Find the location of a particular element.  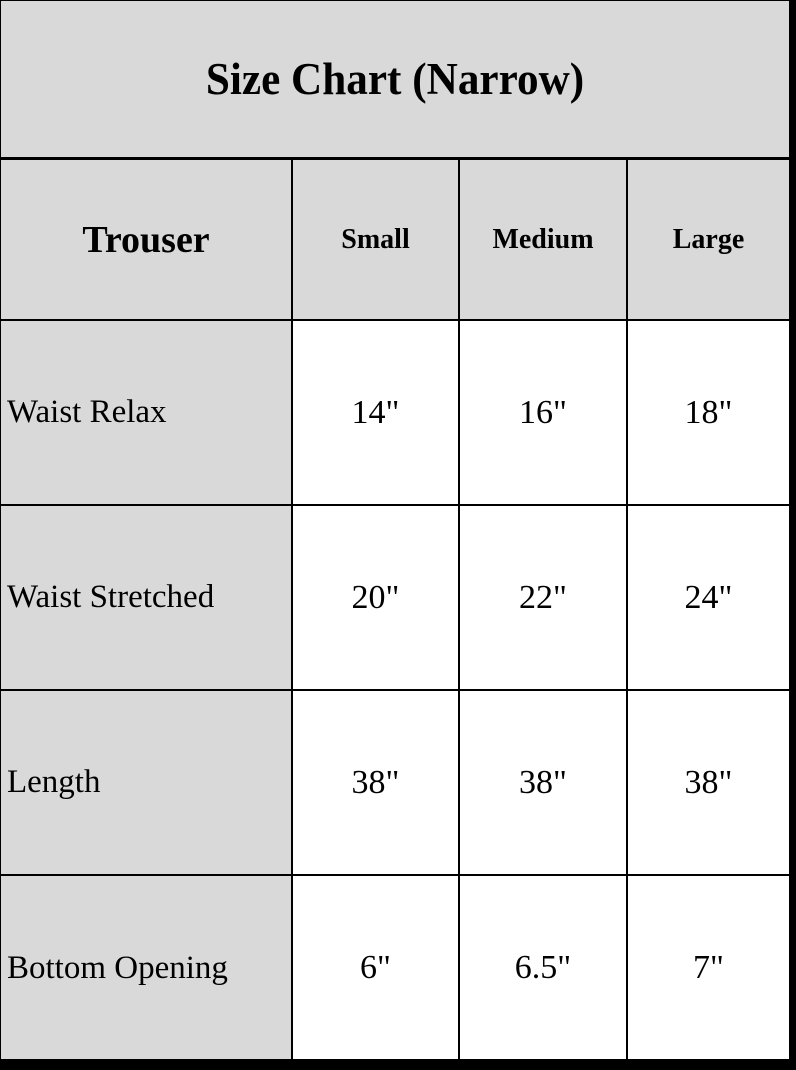

value-length-large: 38" is located at coordinates (708, 781).